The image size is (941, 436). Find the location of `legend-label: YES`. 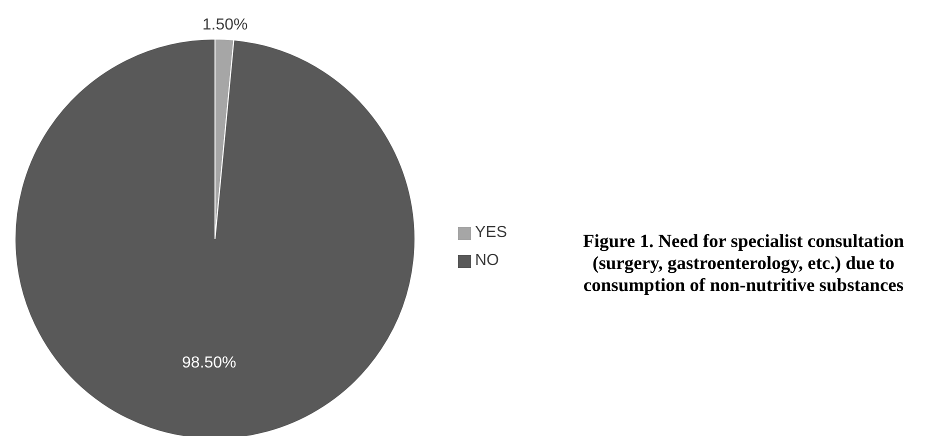

legend-label: YES is located at coordinates (491, 233).